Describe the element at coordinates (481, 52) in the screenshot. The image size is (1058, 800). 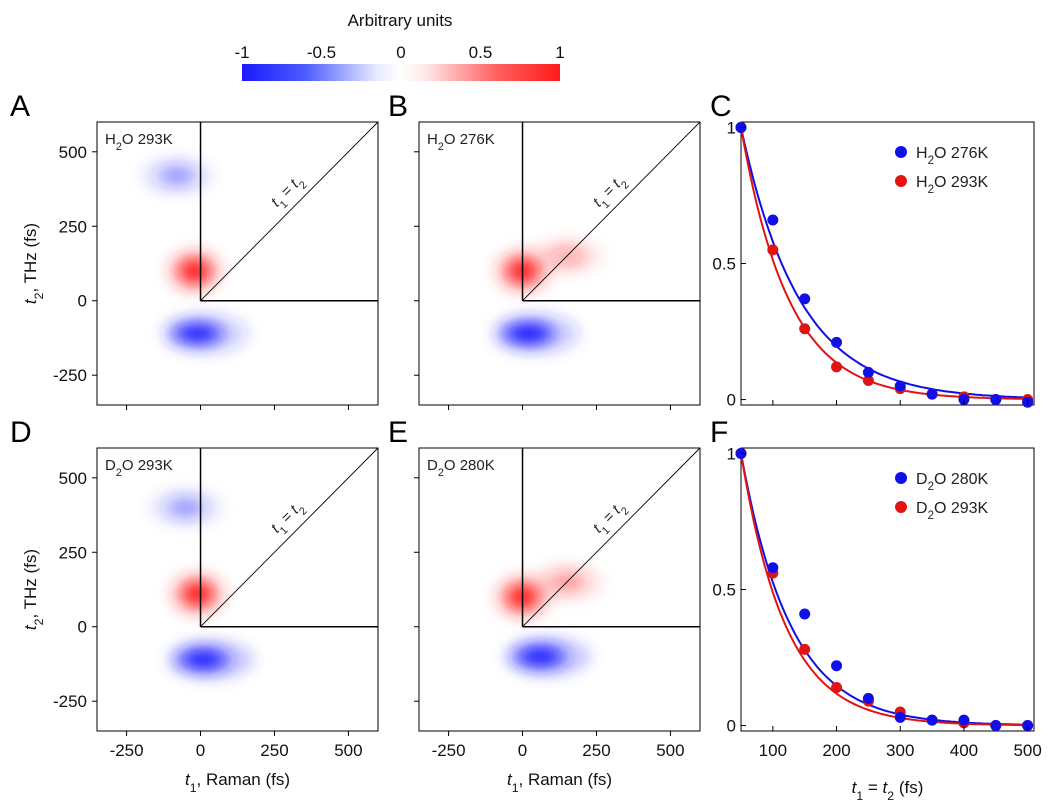
I see `colorbar-tick-label: 0.5` at that location.